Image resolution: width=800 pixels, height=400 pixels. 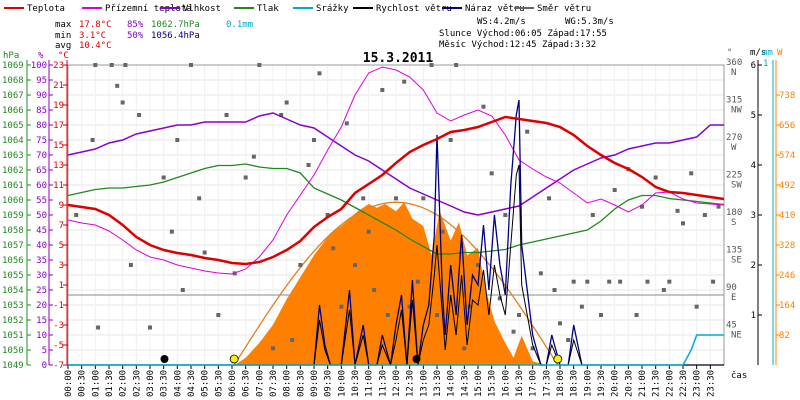 What do you see at coordinates (787, 186) in the screenshot?
I see `sun-tick-label: 492` at bounding box center [787, 186].